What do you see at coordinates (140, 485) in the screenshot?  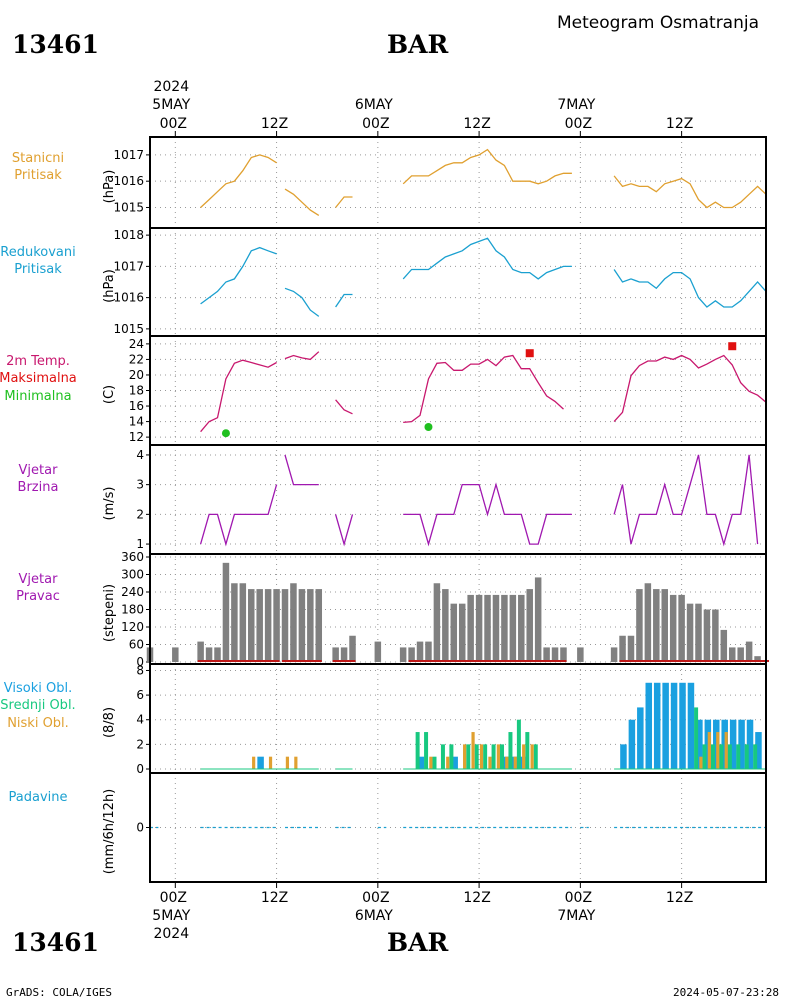 I see `y-tick-label: 3` at bounding box center [140, 485].